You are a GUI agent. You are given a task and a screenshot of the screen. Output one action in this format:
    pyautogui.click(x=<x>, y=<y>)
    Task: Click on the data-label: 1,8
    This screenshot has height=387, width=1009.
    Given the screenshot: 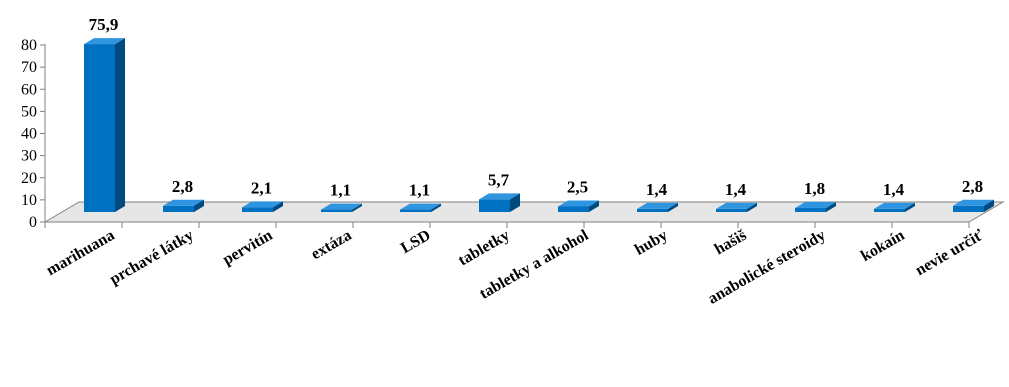 What is the action you would take?
    pyautogui.click(x=814, y=188)
    